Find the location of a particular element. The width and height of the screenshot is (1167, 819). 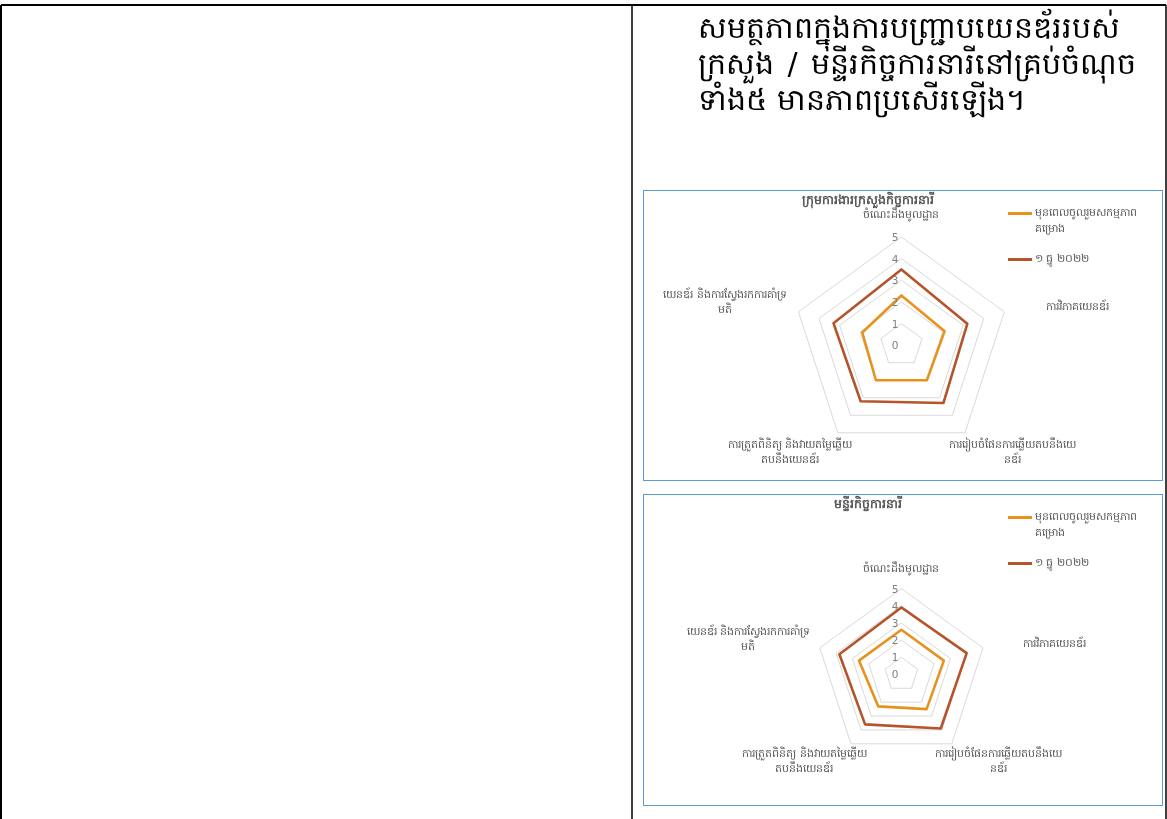

text: សមត្ថភាពក្នុងការបញ្ជ្រាបយេនឌ័ររបស់ក្រសួង / មន្ទីរកិច្ចការនារីនៅគ្រប់ចំណុចទាំង៥ មានភាពប្រសើរឡើង។ is located at coordinates (917, 64).